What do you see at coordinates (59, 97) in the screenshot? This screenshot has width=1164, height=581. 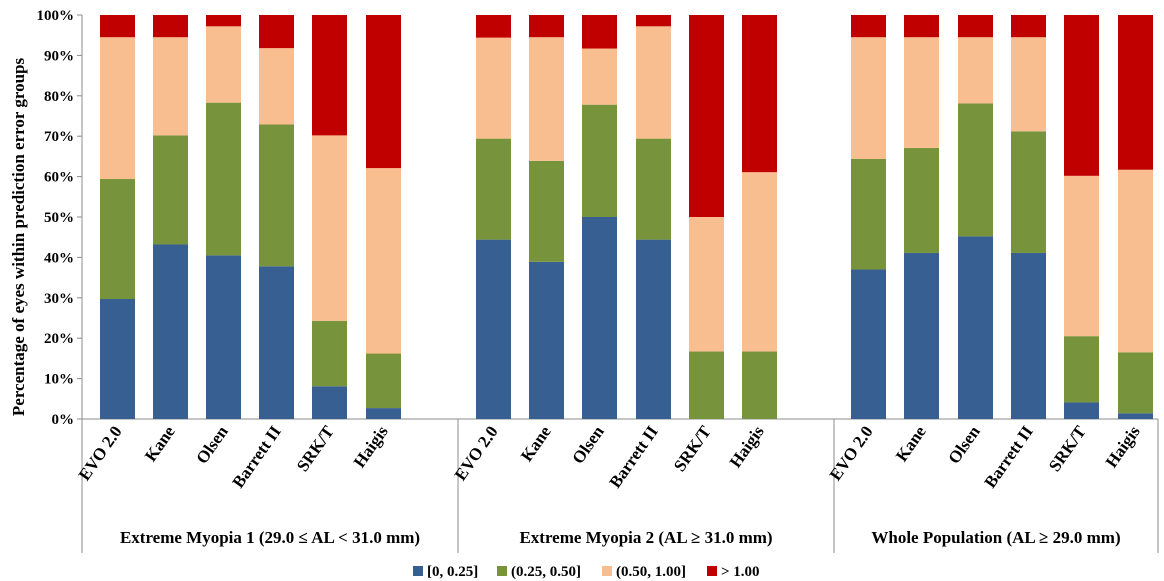 I see `y-tick-label: 80%` at bounding box center [59, 97].